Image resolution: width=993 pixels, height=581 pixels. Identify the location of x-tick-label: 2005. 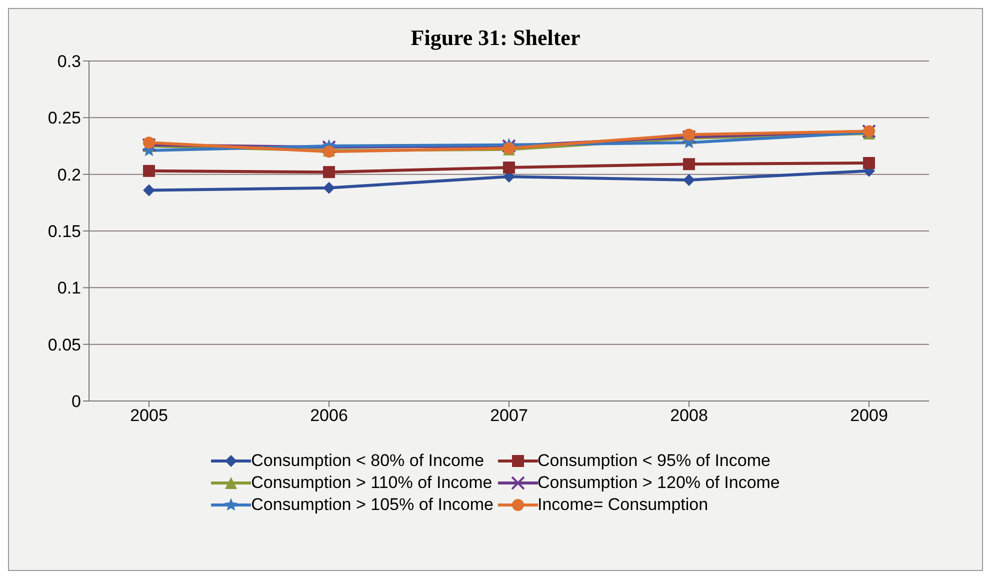
(149, 416).